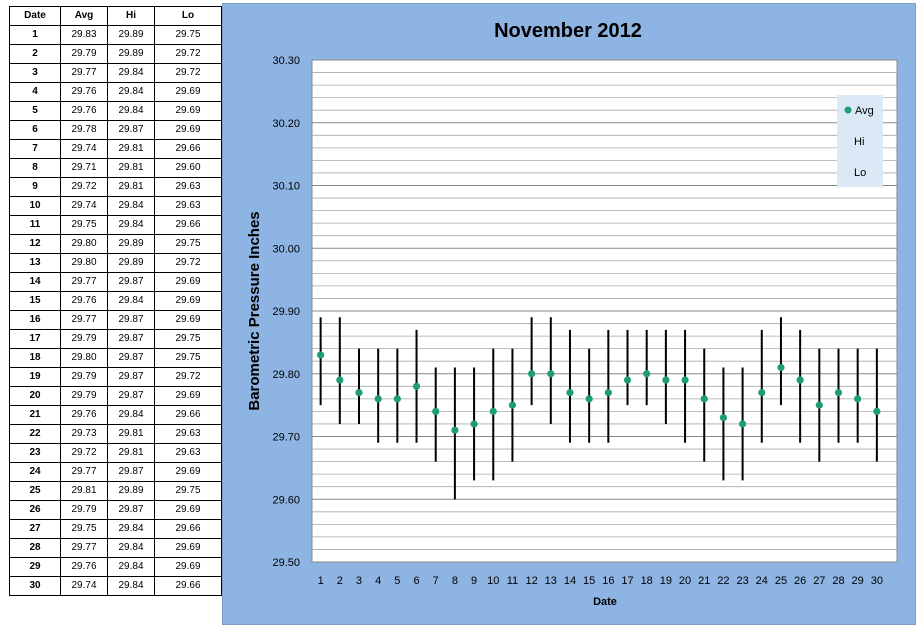  I want to click on y-tick-label: 29.50, so click(286, 563).